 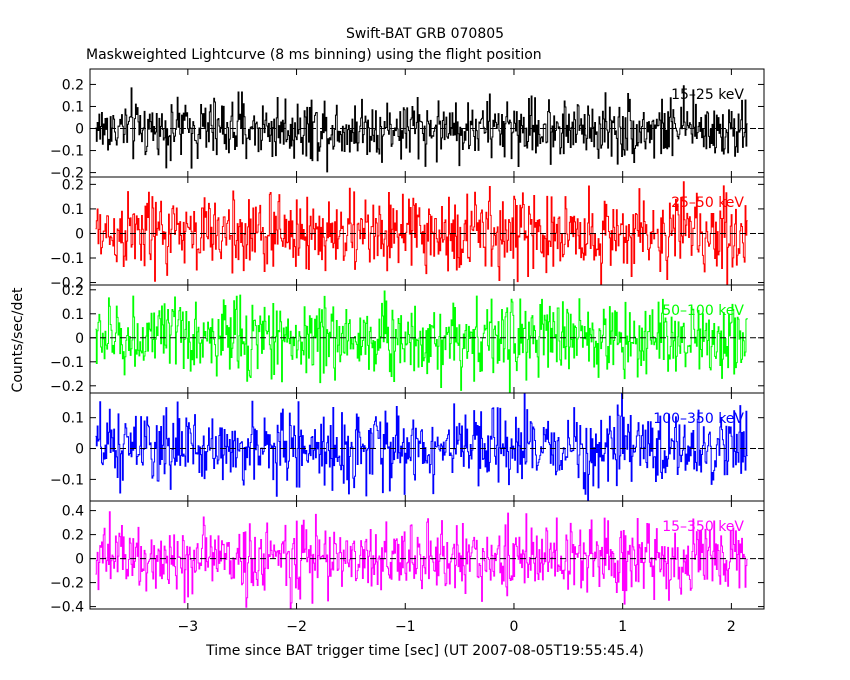 What do you see at coordinates (73, 512) in the screenshot?
I see `y-tick-label: 0.4` at bounding box center [73, 512].